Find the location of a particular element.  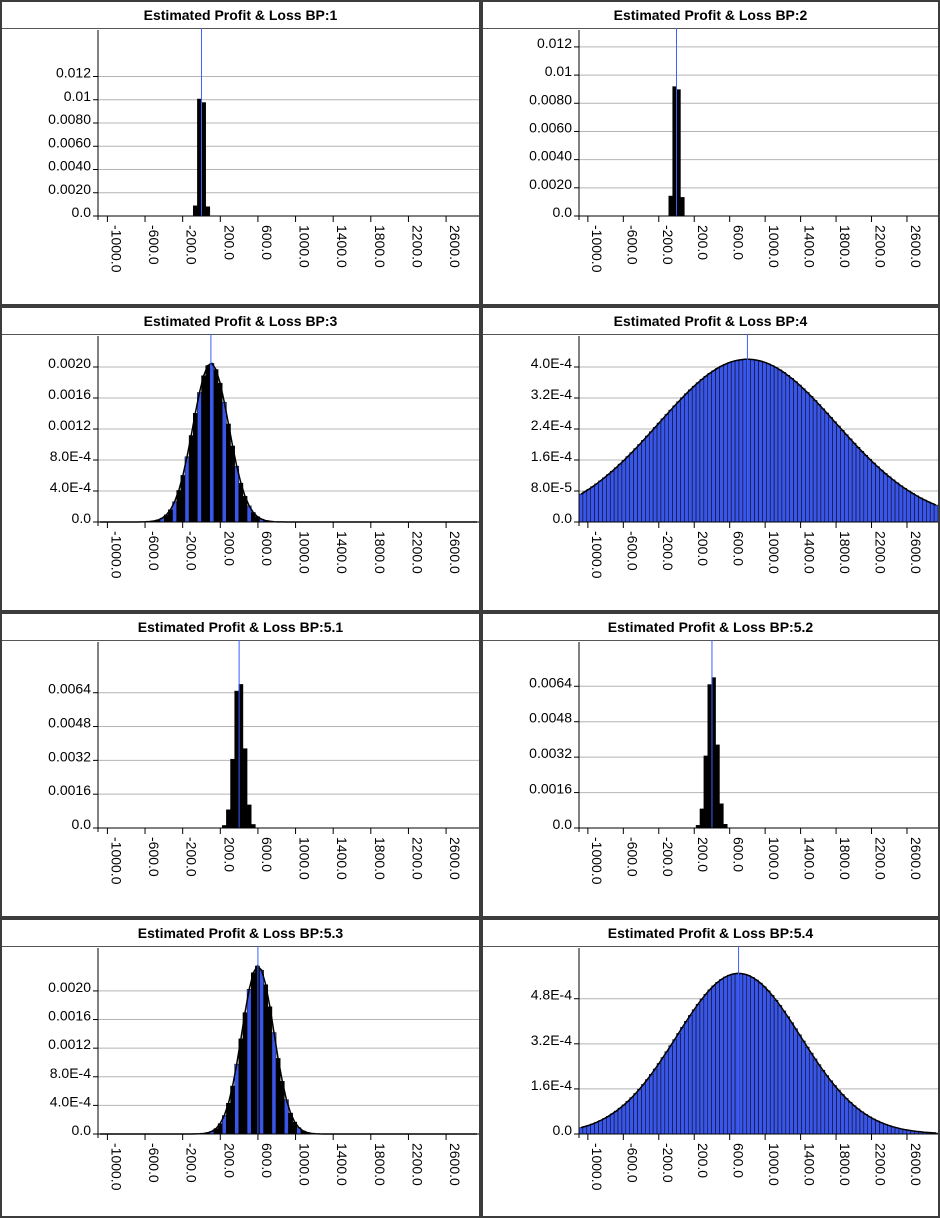

y-tick-label: 0.012 is located at coordinates (554, 43).